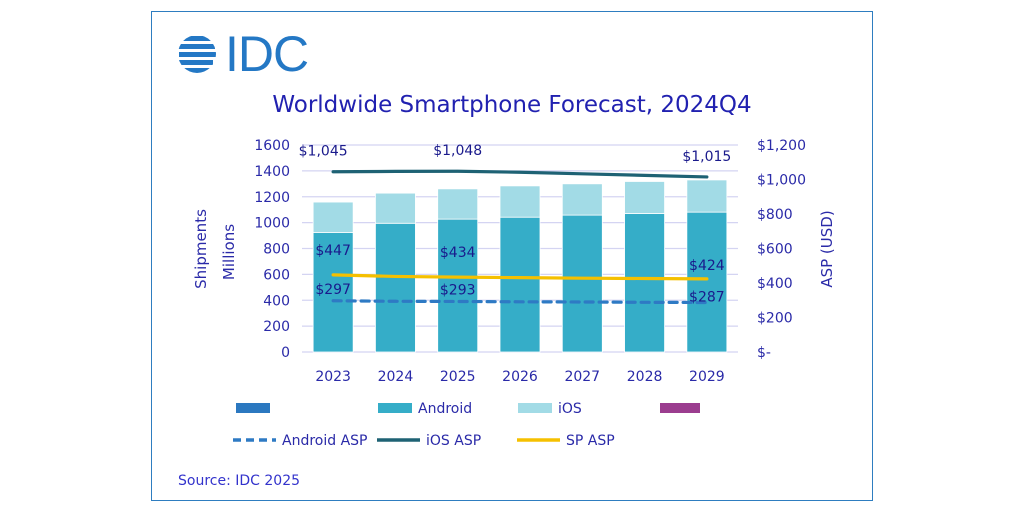 The image size is (1024, 512). What do you see at coordinates (197, 54) in the screenshot?
I see `idc-globe-icon` at bounding box center [197, 54].